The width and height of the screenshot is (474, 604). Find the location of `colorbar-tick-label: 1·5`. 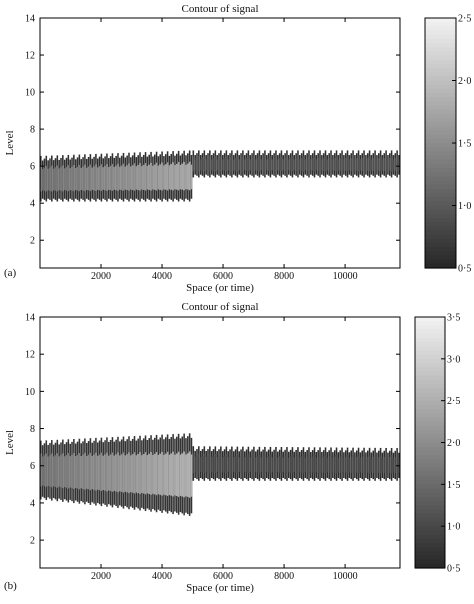

colorbar-tick-label: 1·5 is located at coordinates (453, 485).